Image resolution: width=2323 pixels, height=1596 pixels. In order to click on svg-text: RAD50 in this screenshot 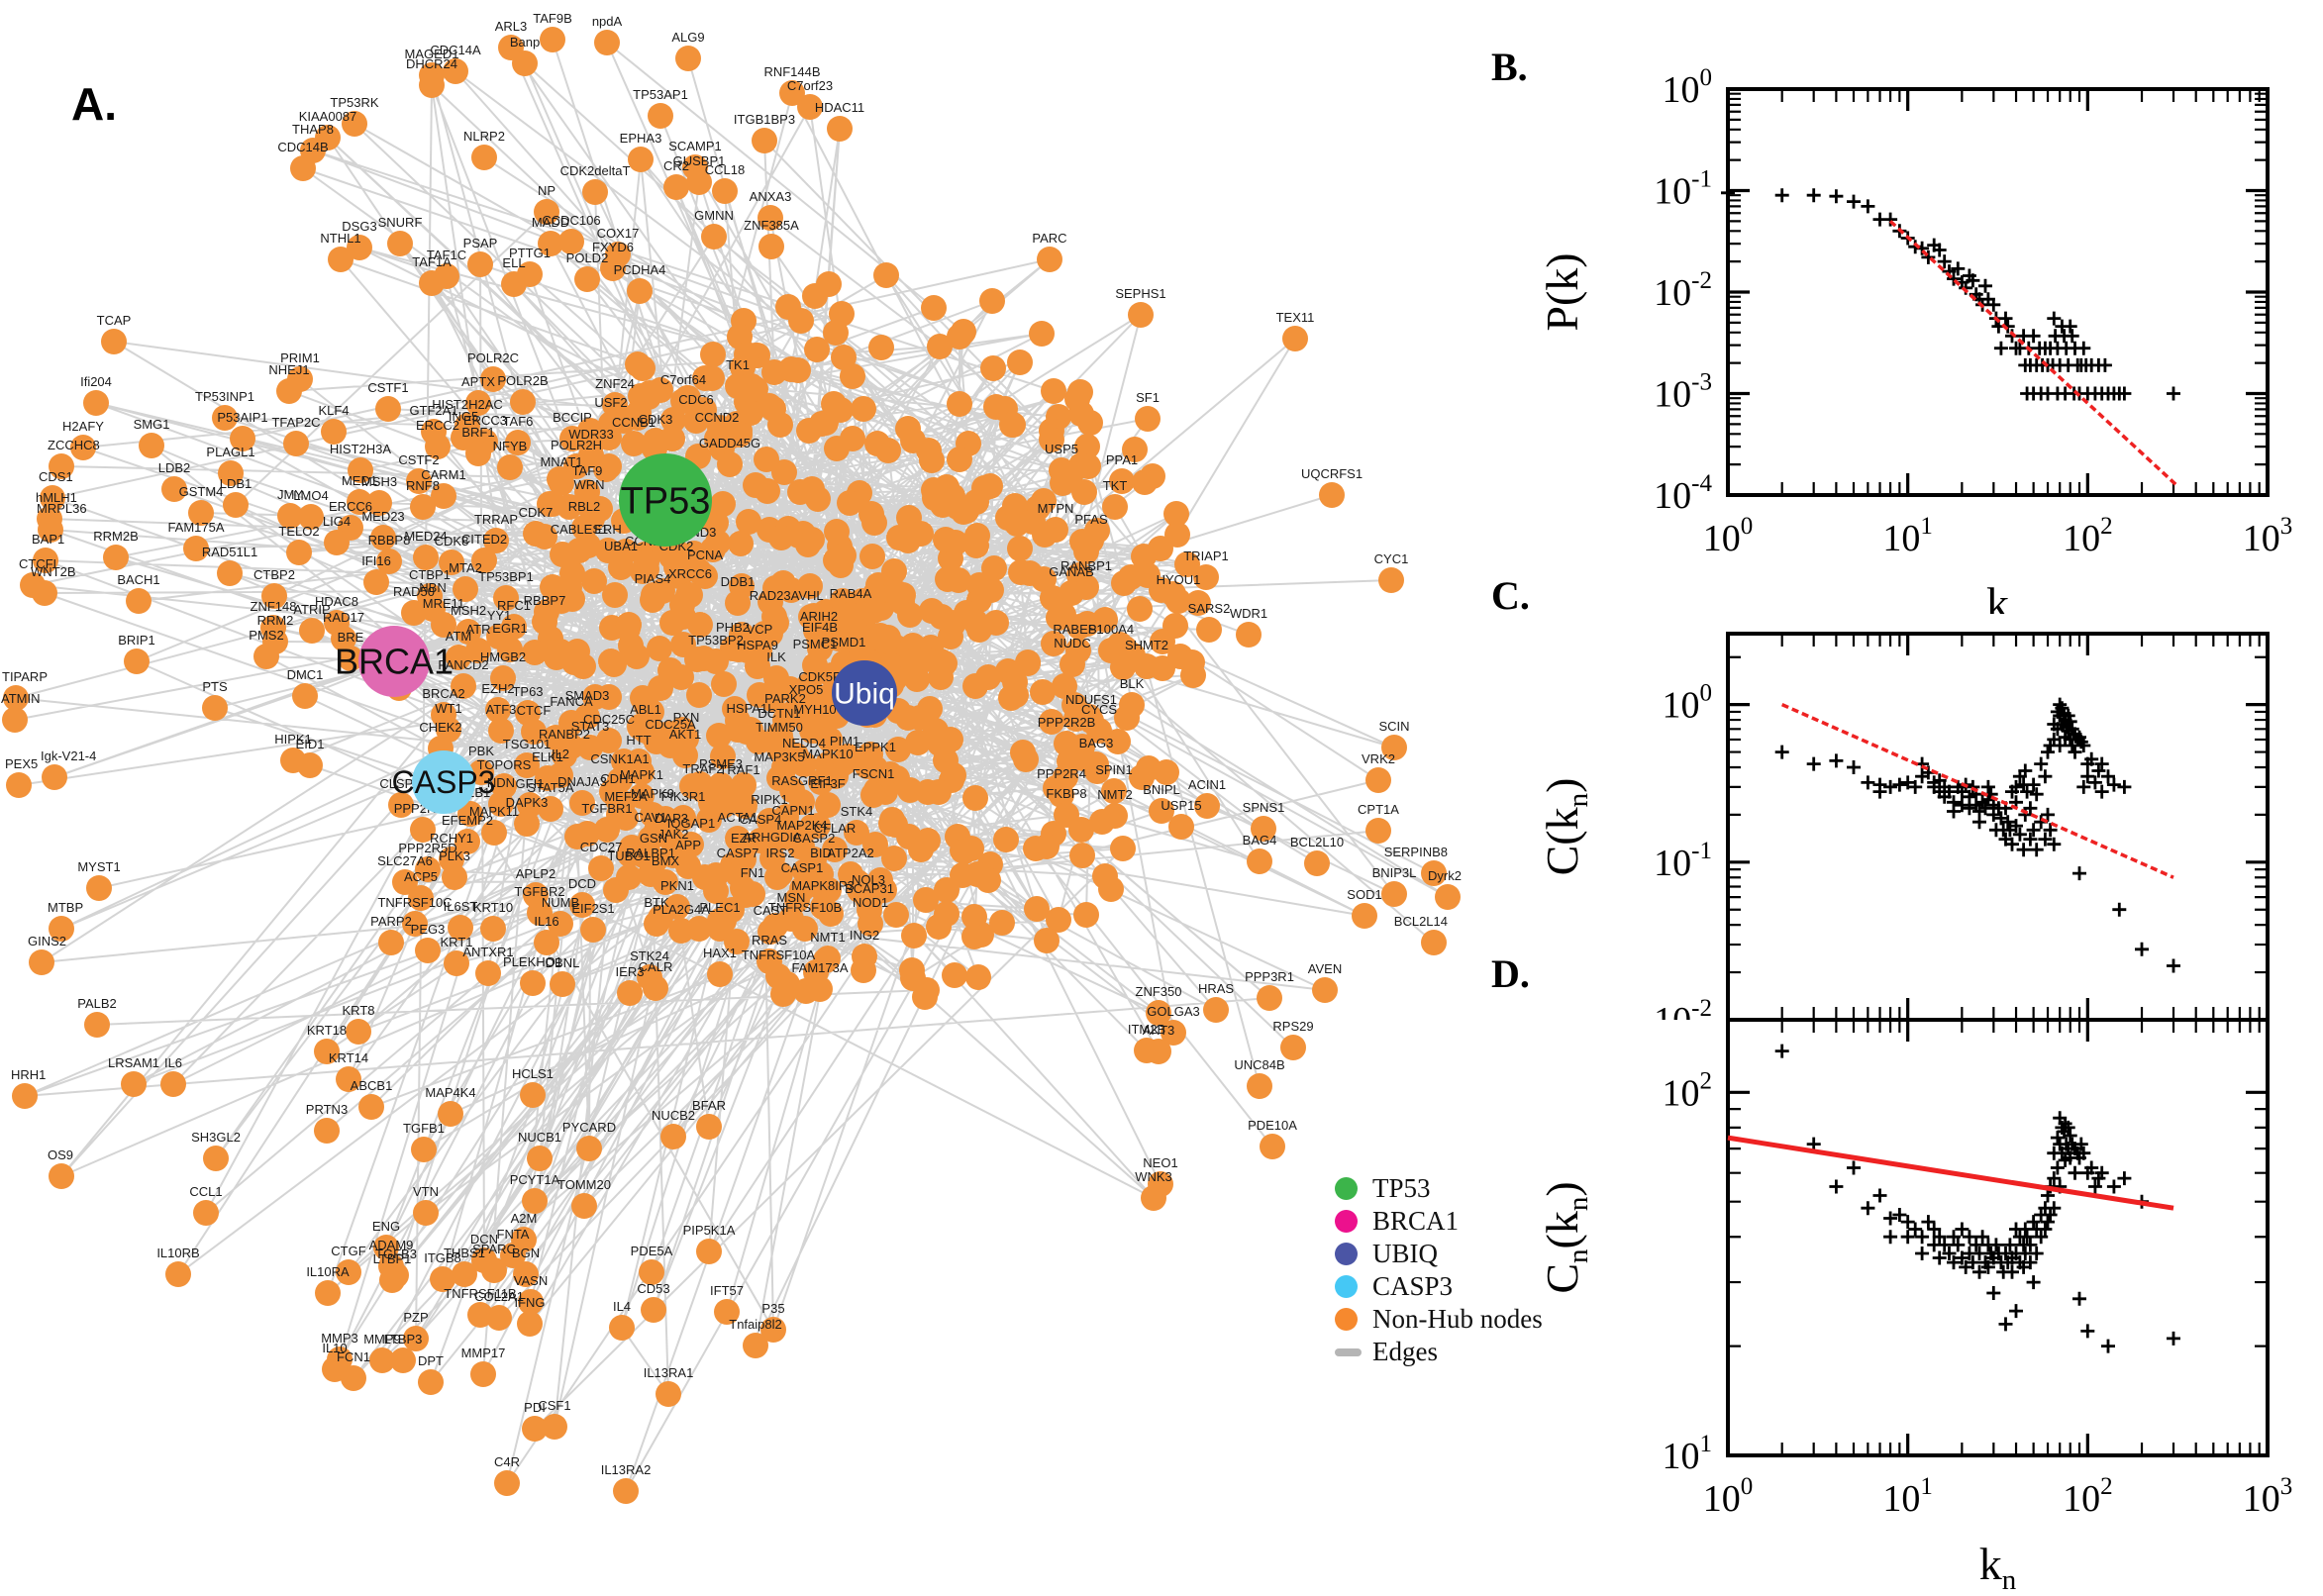, I will do `click(414, 591)`.